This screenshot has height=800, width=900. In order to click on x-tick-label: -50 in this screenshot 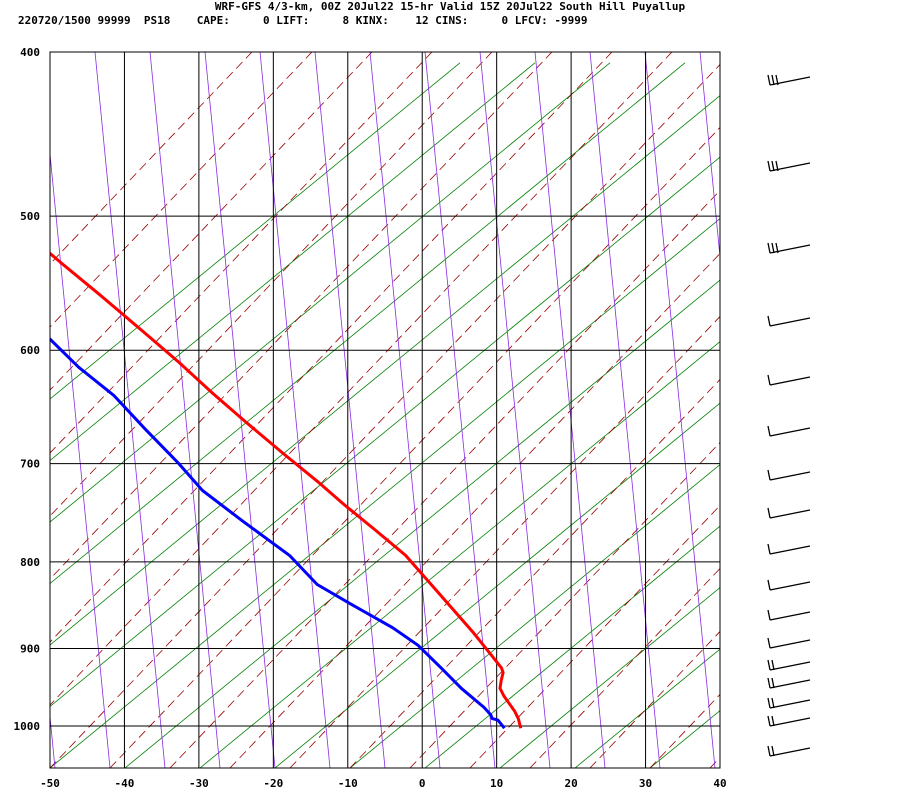, I will do `click(50, 783)`.